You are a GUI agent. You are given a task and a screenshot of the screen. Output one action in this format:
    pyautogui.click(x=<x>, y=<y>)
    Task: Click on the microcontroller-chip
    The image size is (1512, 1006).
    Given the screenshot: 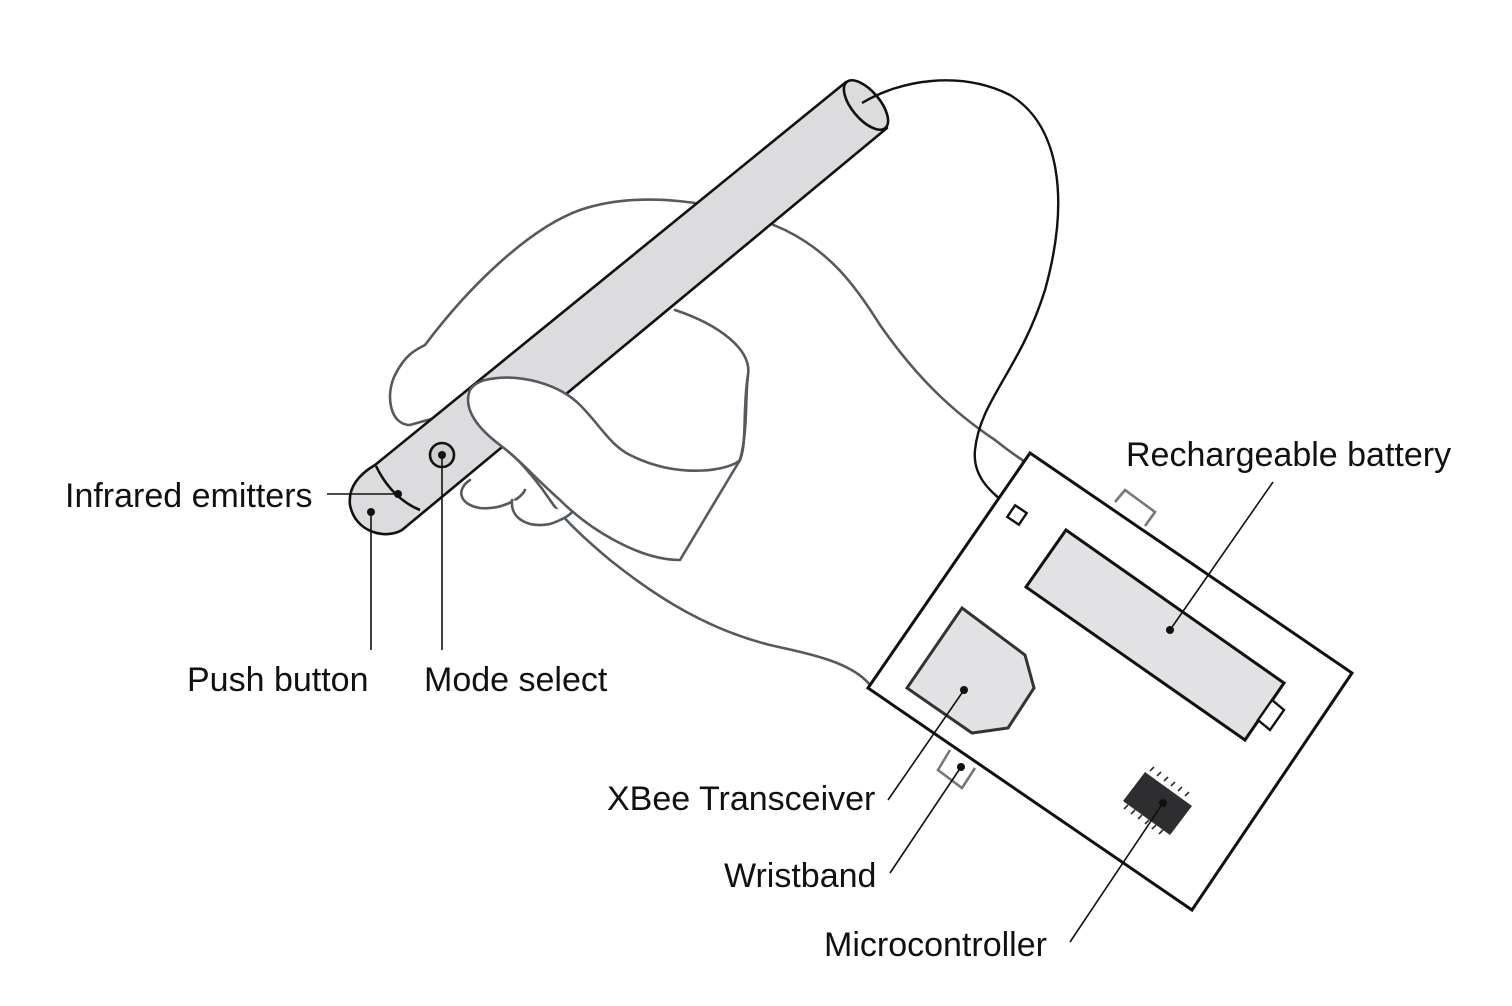 What is the action you would take?
    pyautogui.click(x=1157, y=803)
    